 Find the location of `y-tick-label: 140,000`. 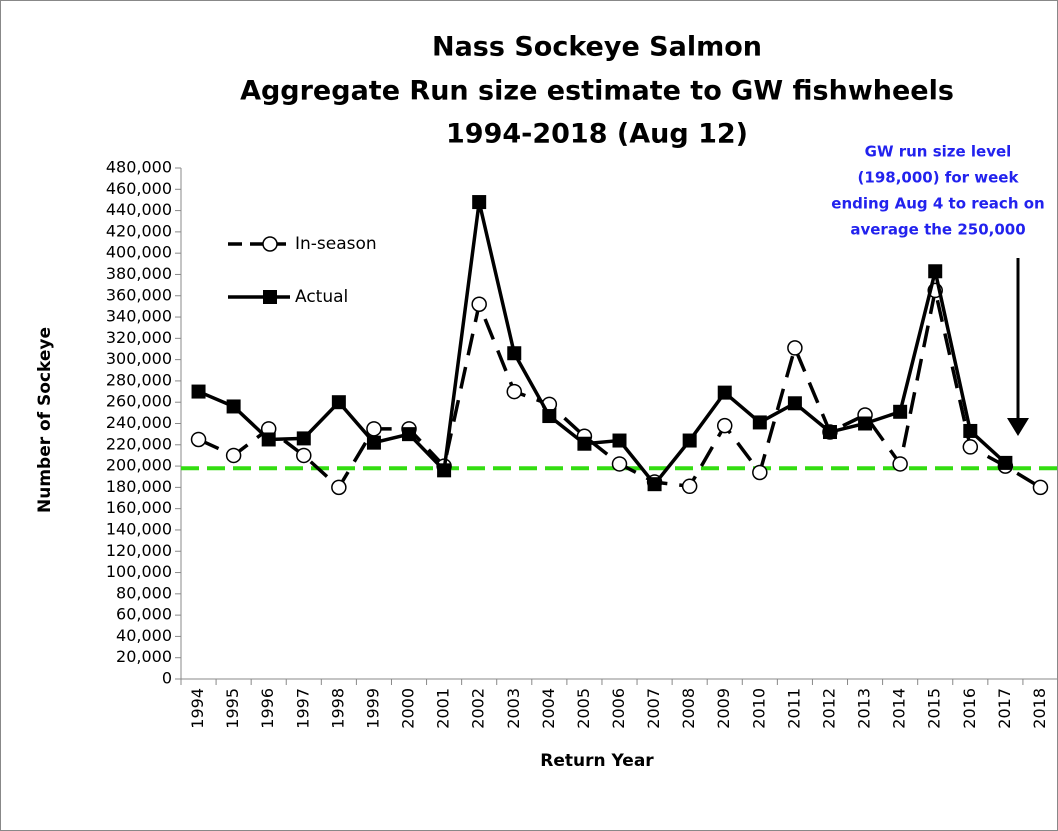

y-tick-label: 140,000 is located at coordinates (139, 528).